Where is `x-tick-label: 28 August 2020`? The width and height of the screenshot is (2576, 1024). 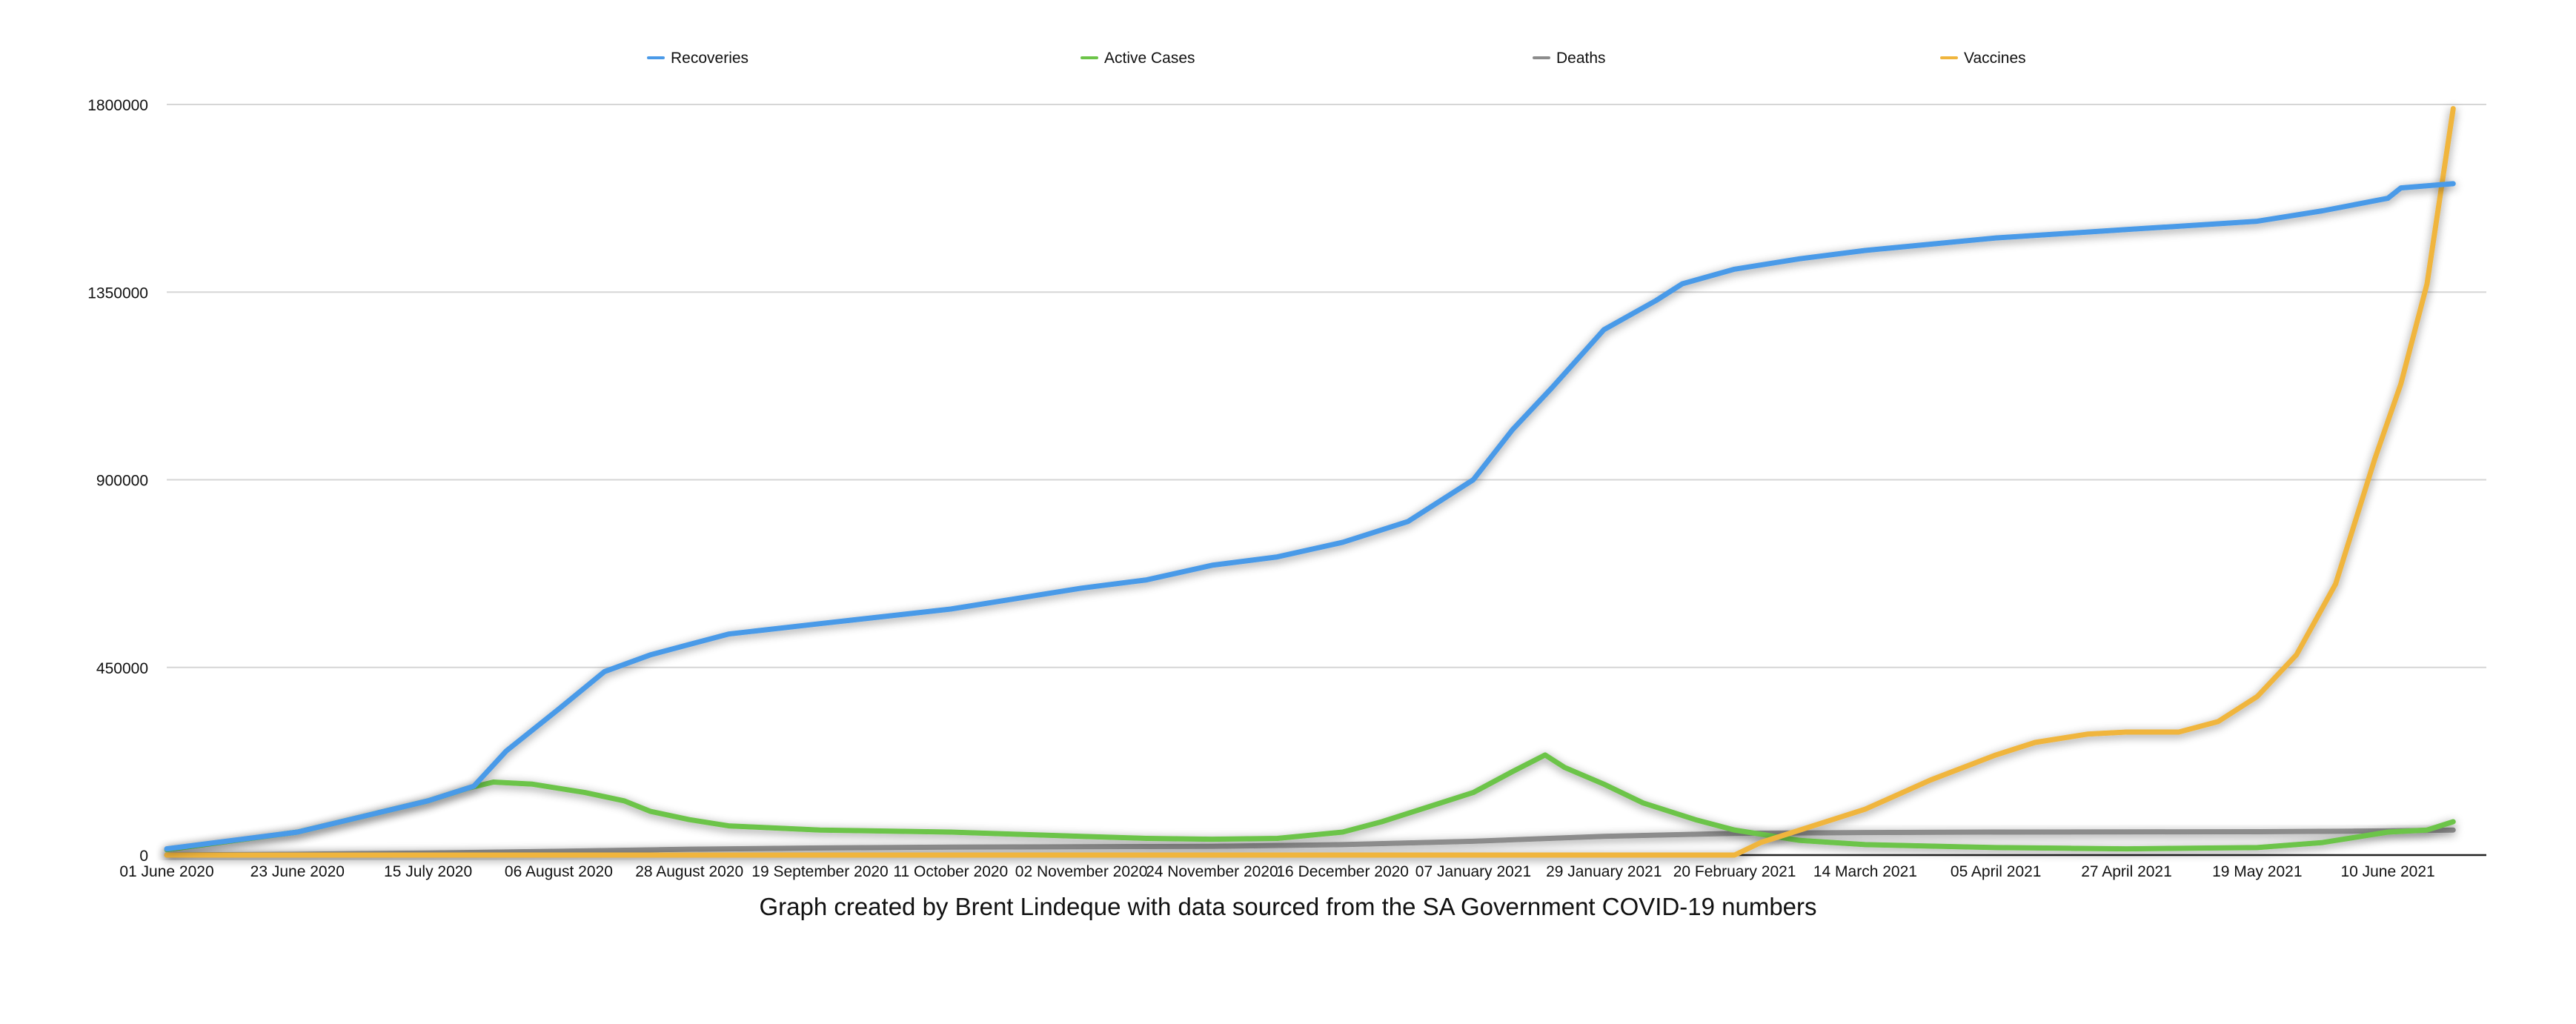
x-tick-label: 28 August 2020 is located at coordinates (689, 871).